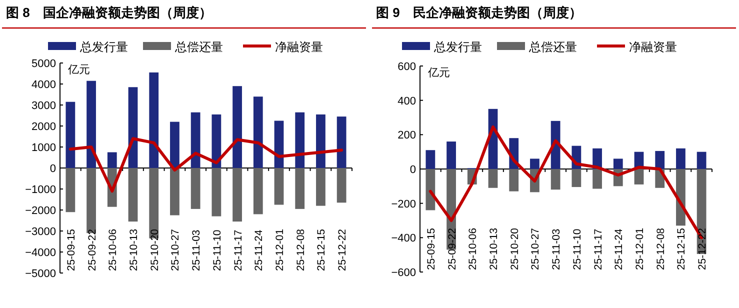  Describe the element at coordinates (40, 232) in the screenshot. I see `y-tick-label: −3000` at that location.